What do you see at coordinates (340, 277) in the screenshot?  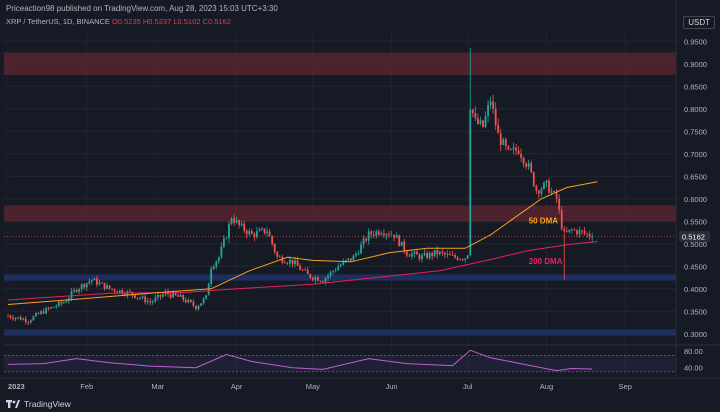 I see `support-zone` at bounding box center [340, 277].